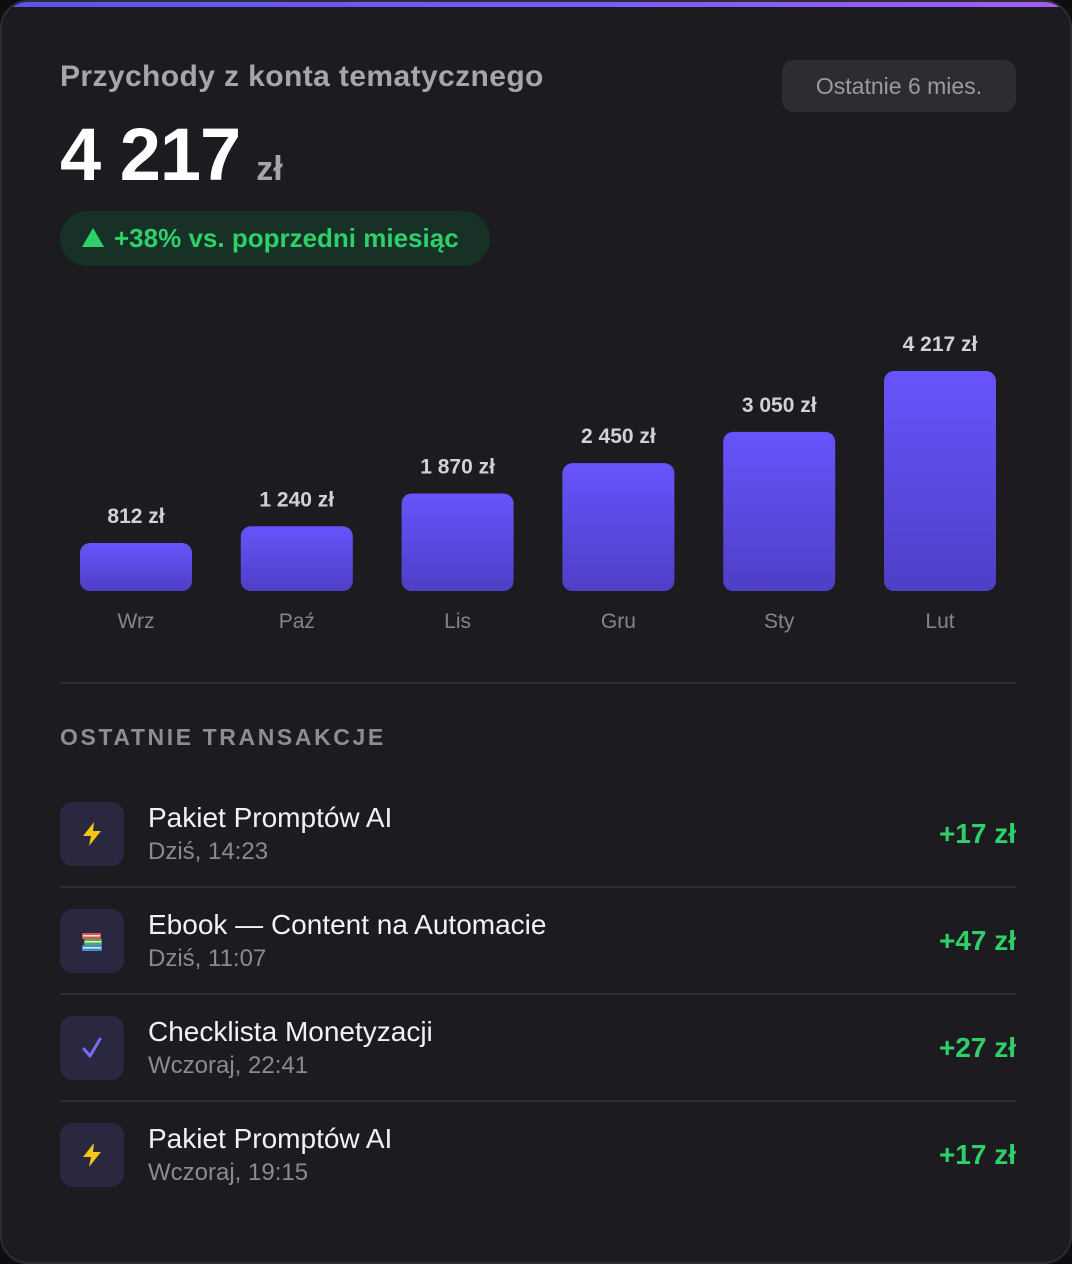  I want to click on category-label: Paź, so click(297, 621).